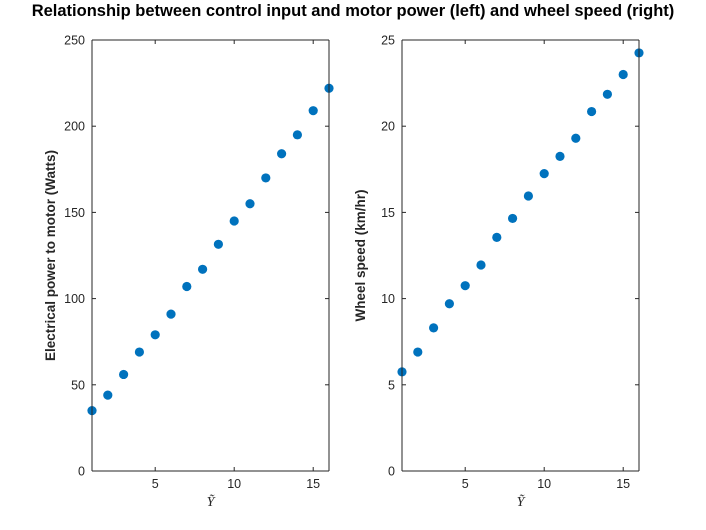 The width and height of the screenshot is (706, 530). I want to click on left-plot-x-axis-label: Ỹ, so click(212, 501).